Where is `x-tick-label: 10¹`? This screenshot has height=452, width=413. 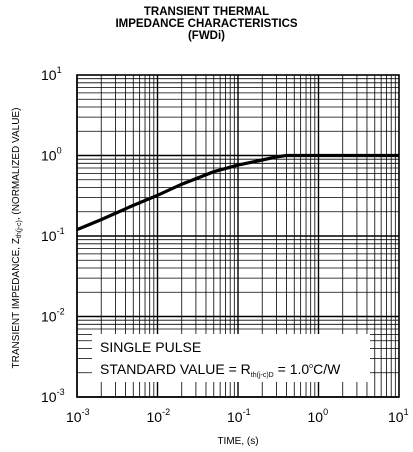 x-tick-label: 10¹ is located at coordinates (398, 416).